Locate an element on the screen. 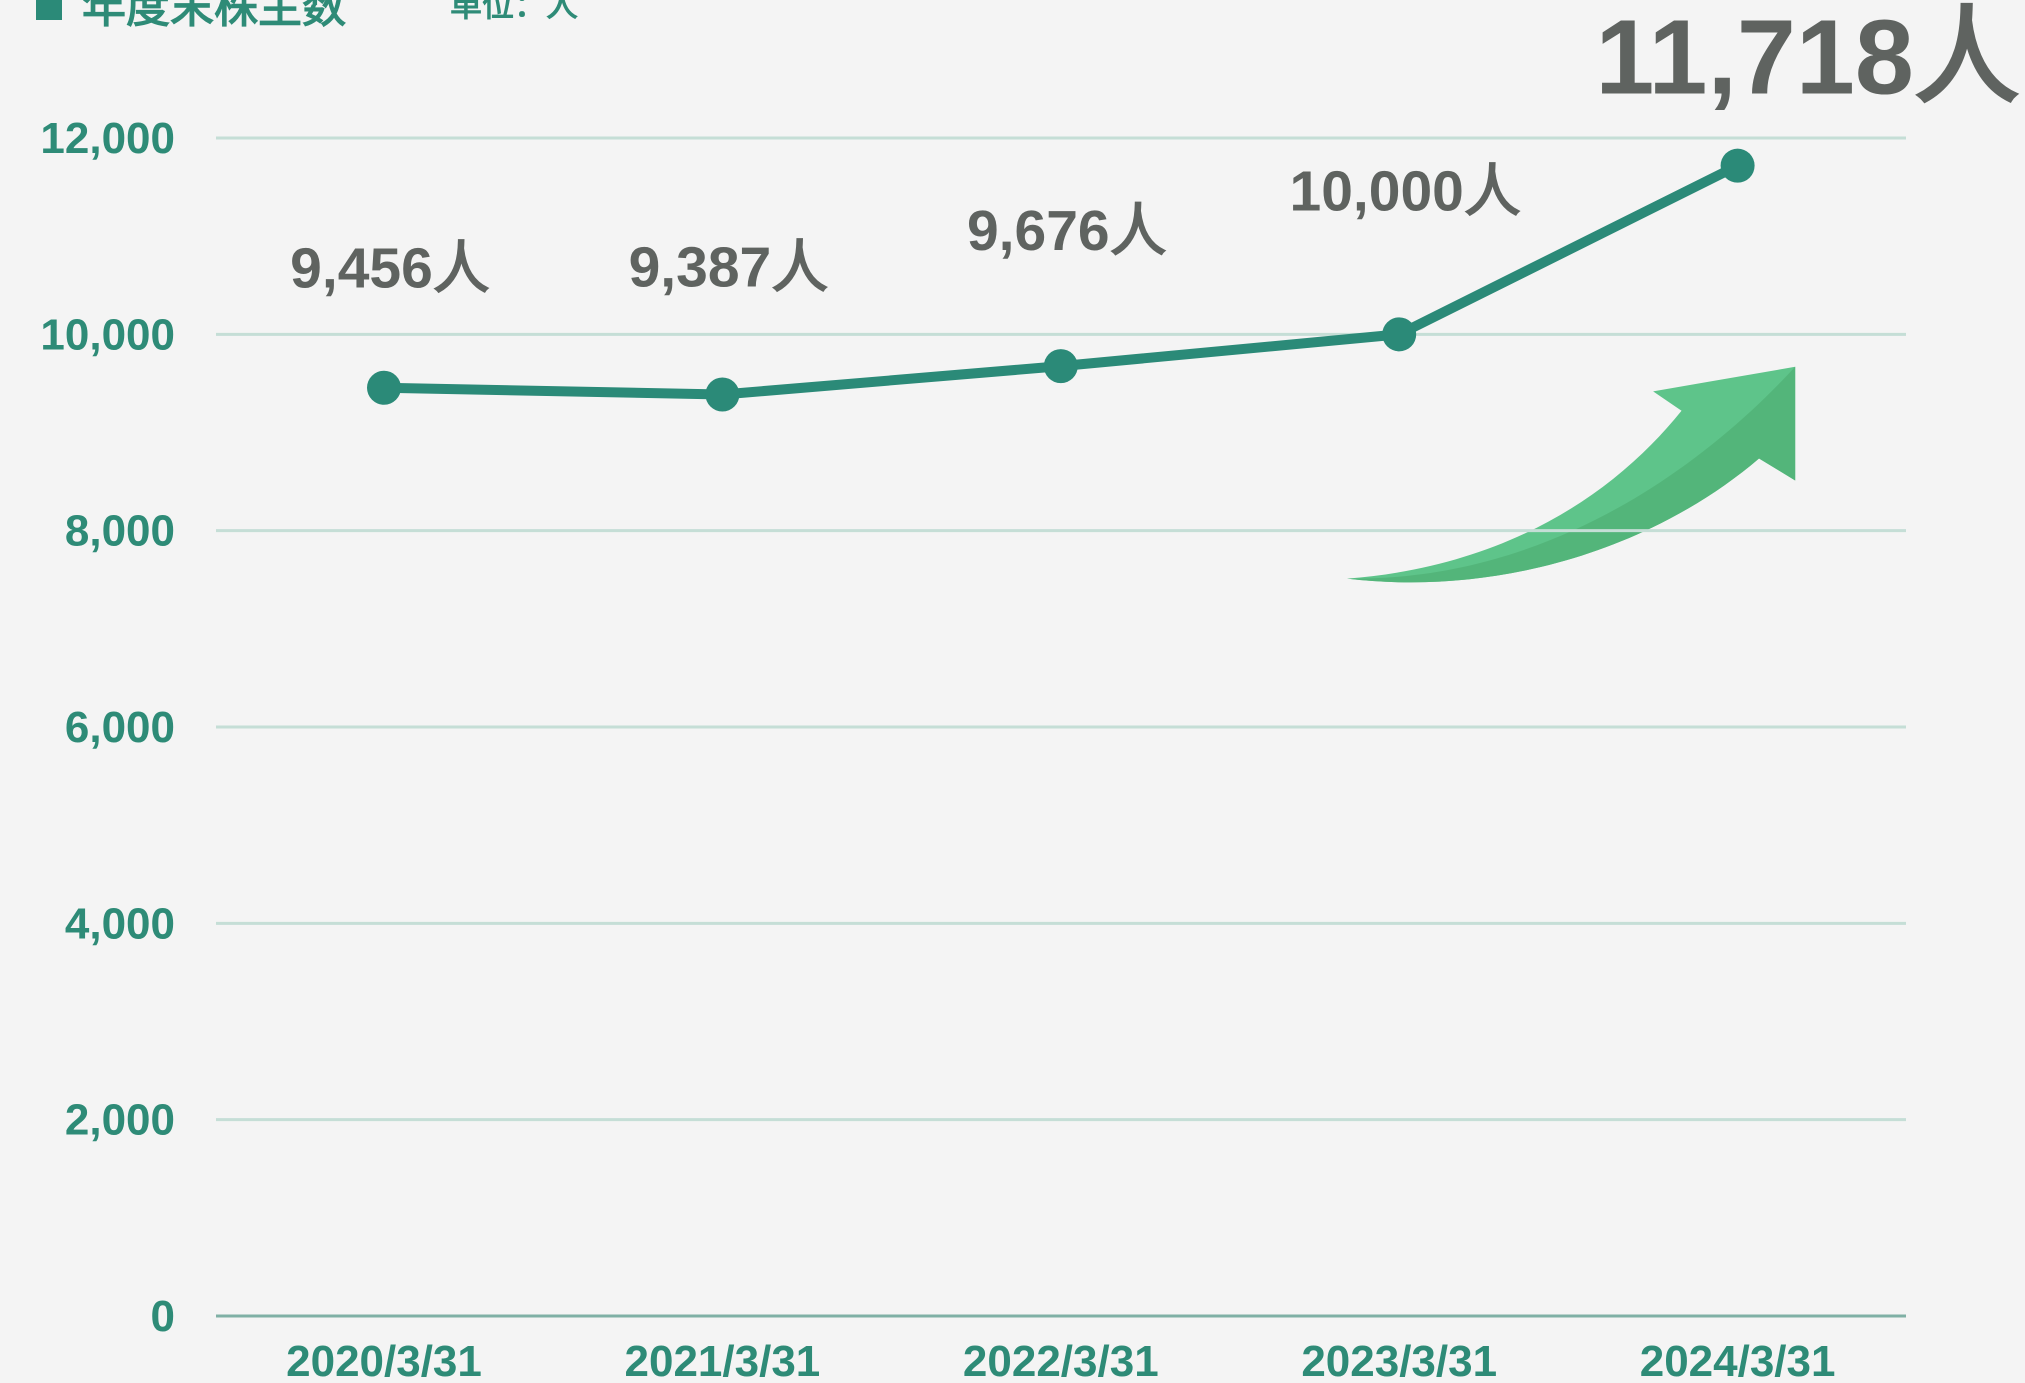 This screenshot has width=2025, height=1383. x-tick-label: 2022/3/31 is located at coordinates (1061, 1360).